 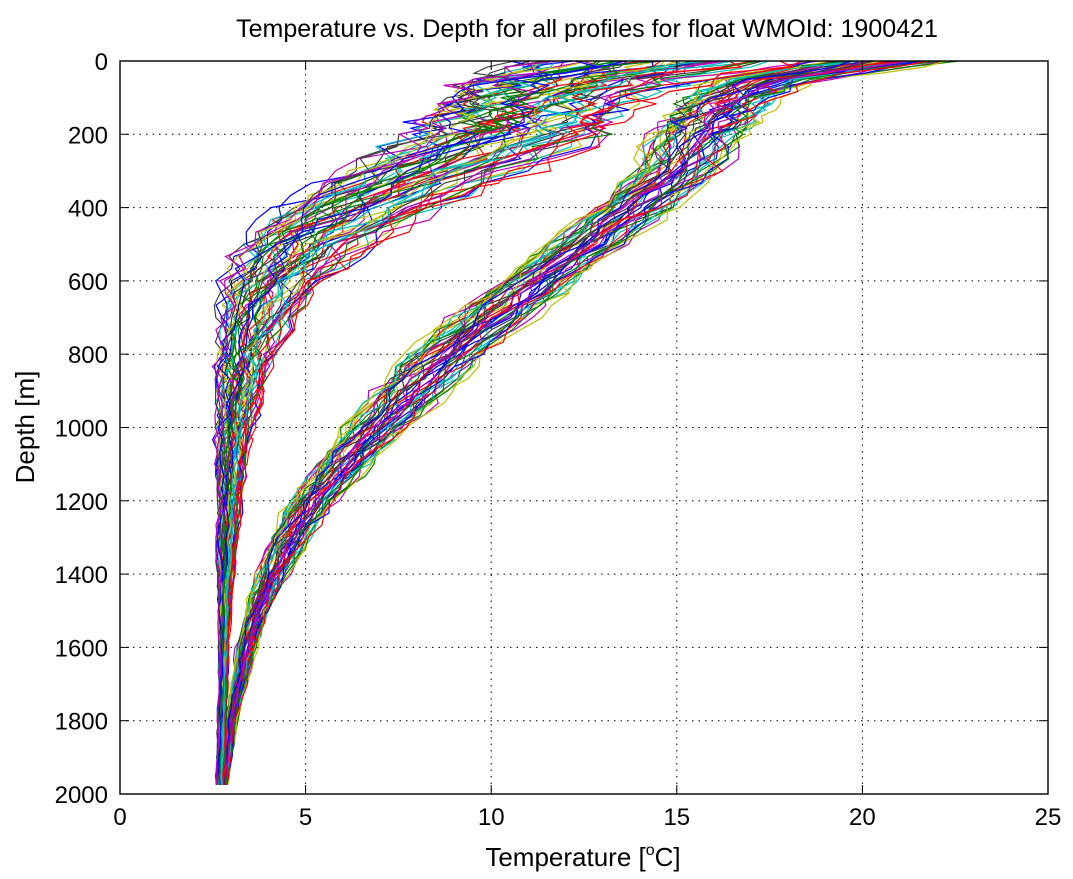 What do you see at coordinates (88, 209) in the screenshot?
I see `y-tick-label: 400` at bounding box center [88, 209].